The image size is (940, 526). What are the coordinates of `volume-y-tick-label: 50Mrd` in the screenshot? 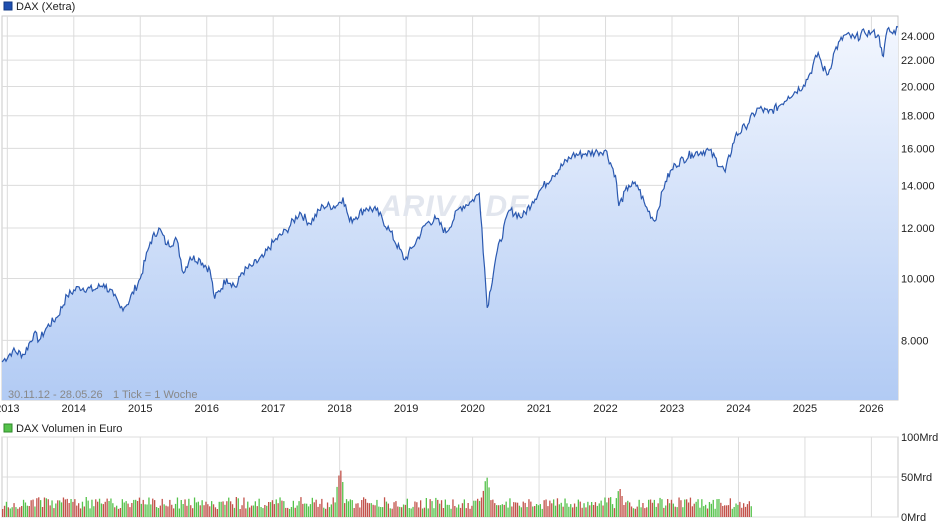 It's located at (916, 478).